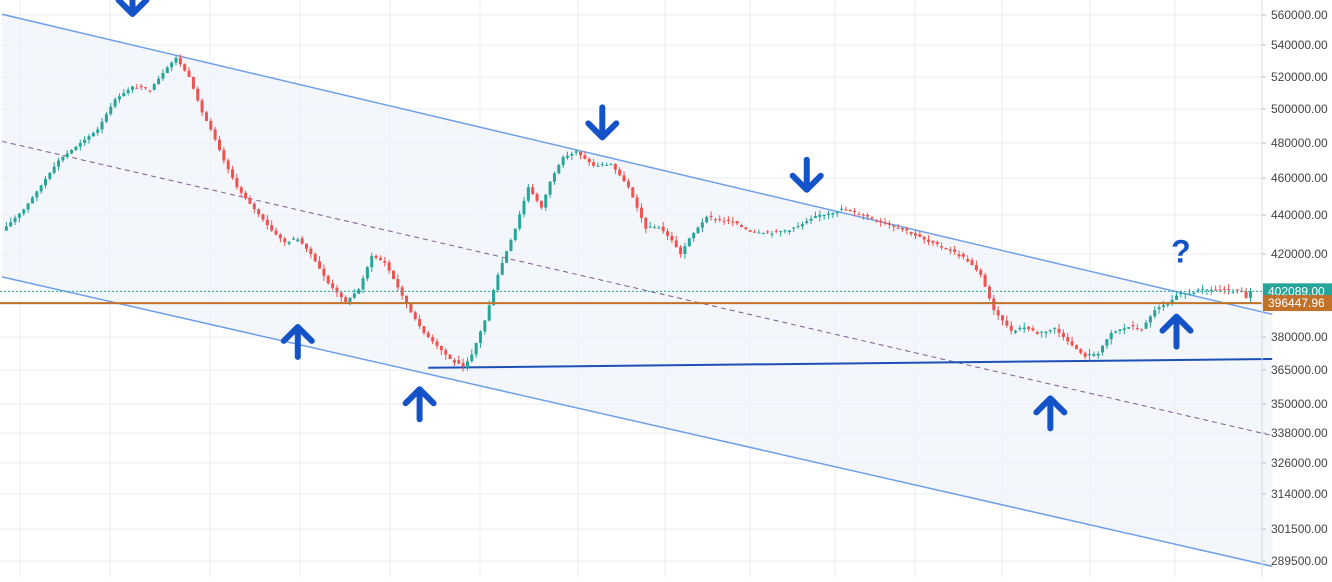 The height and width of the screenshot is (582, 1332). What do you see at coordinates (1299, 494) in the screenshot?
I see `axis-tick-label: 314000.00` at bounding box center [1299, 494].